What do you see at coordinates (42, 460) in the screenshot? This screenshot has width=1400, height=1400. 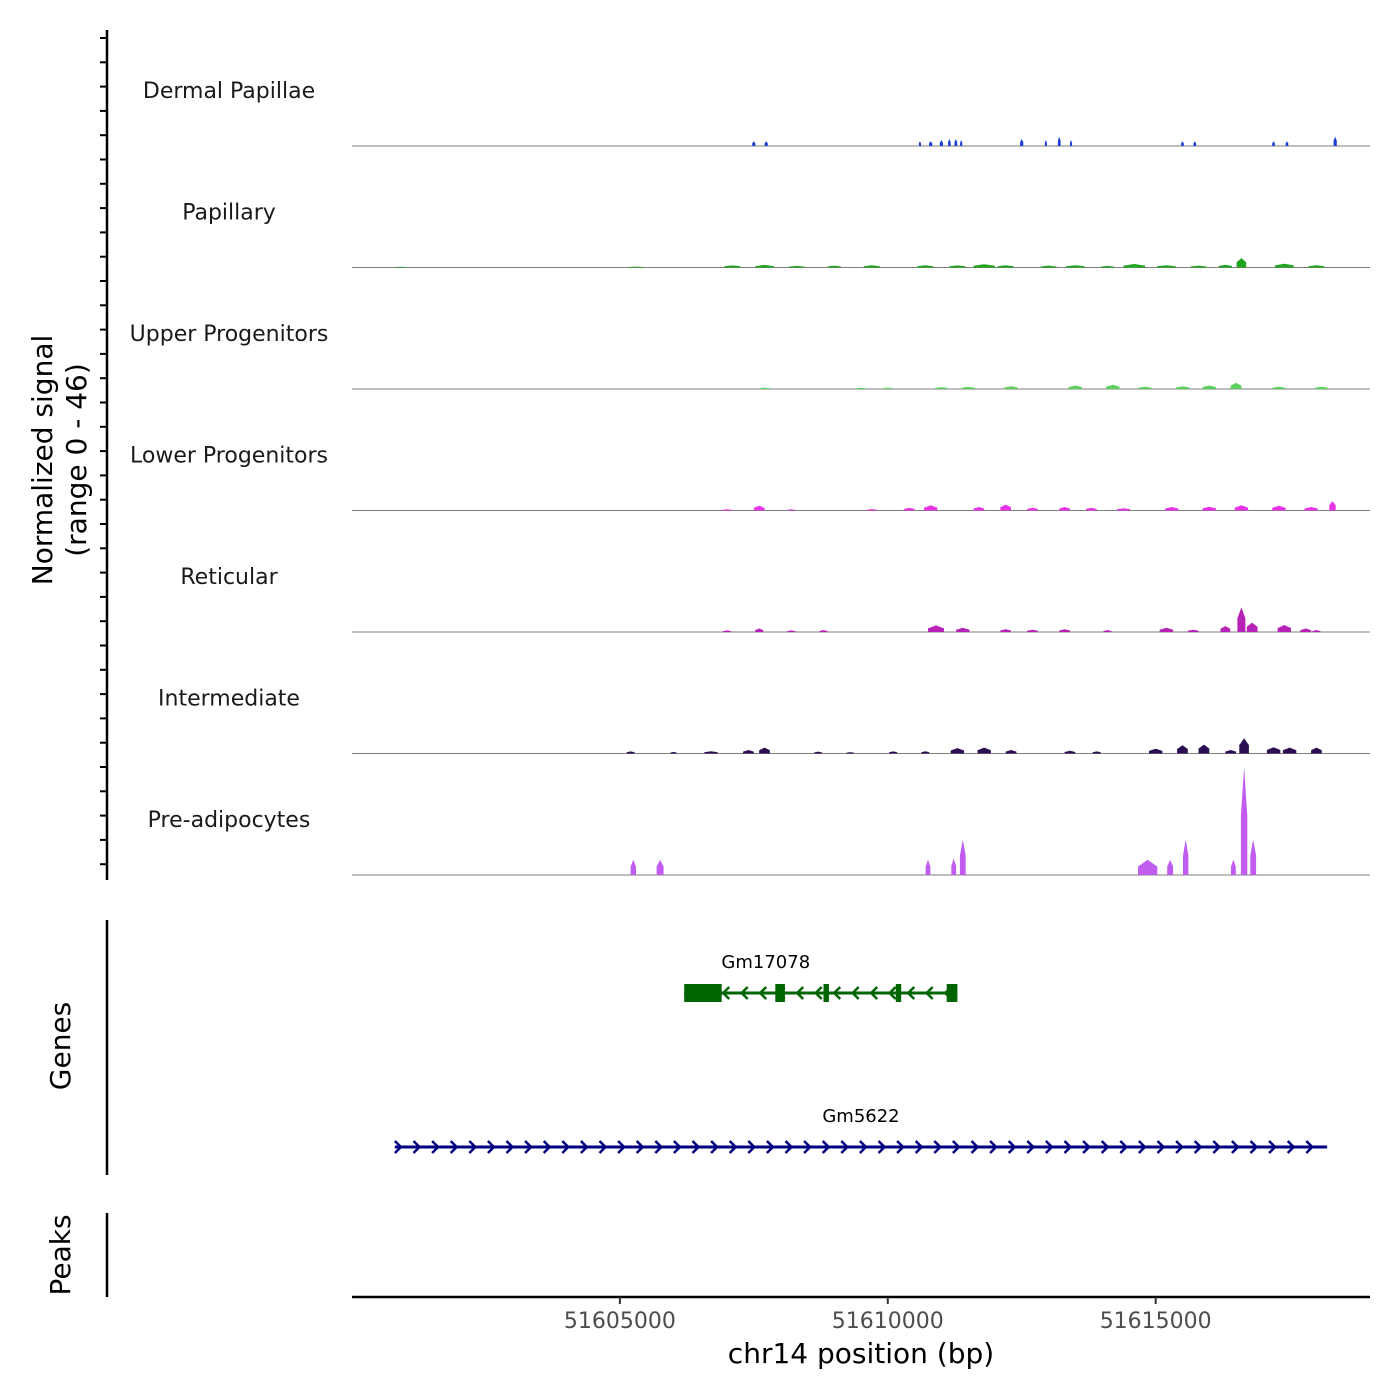 I see `y-axis-label: Normalized signal` at bounding box center [42, 460].